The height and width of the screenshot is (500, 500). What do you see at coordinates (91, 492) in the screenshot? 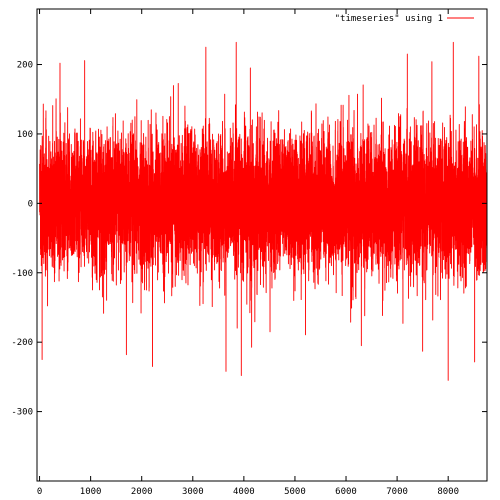
I see `x-tick-label: 1000` at bounding box center [91, 492].